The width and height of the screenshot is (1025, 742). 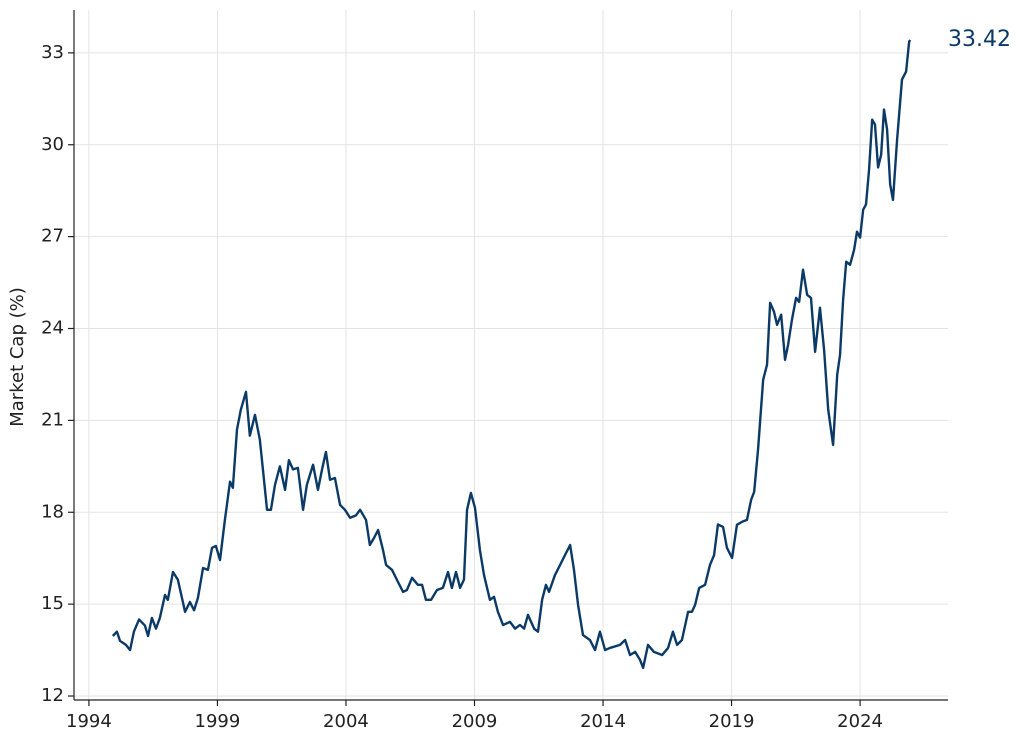 What do you see at coordinates (17, 357) in the screenshot?
I see `y-axis-label: Market Cap (%)` at bounding box center [17, 357].